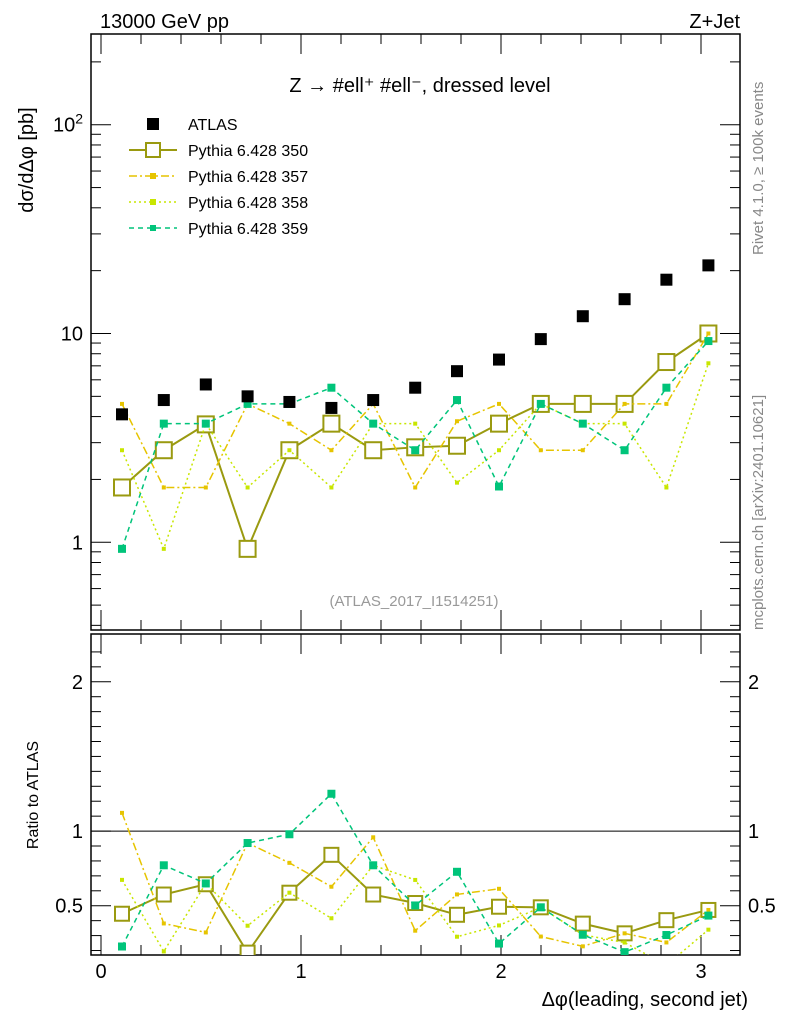 This screenshot has width=786, height=1024. I want to click on y-tick-label: 10, so click(72, 334).